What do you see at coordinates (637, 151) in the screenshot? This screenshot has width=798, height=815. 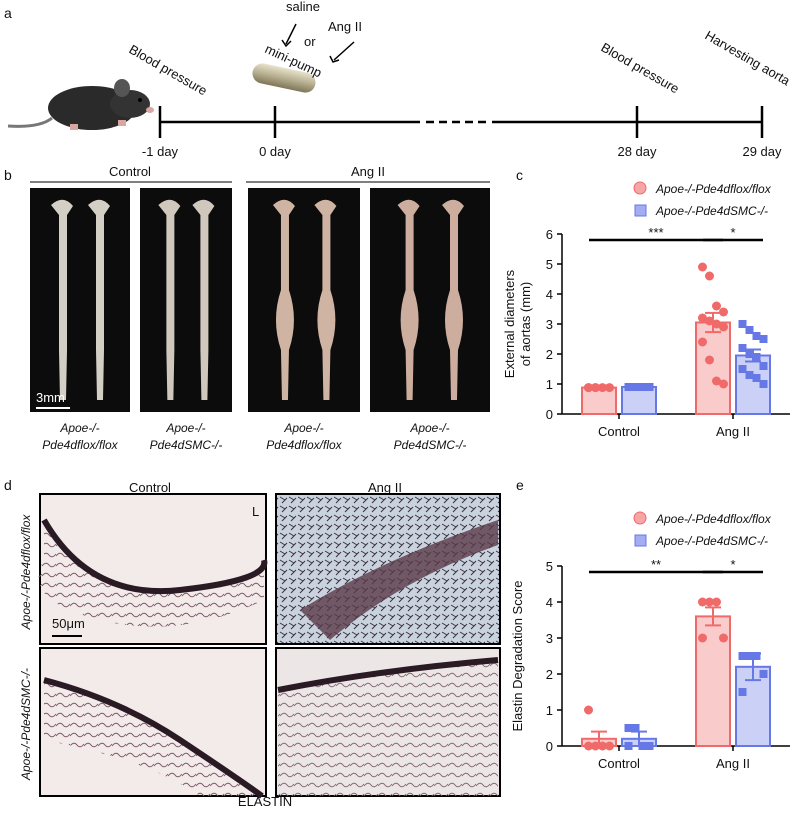 I see `day-label: 28 day` at bounding box center [637, 151].